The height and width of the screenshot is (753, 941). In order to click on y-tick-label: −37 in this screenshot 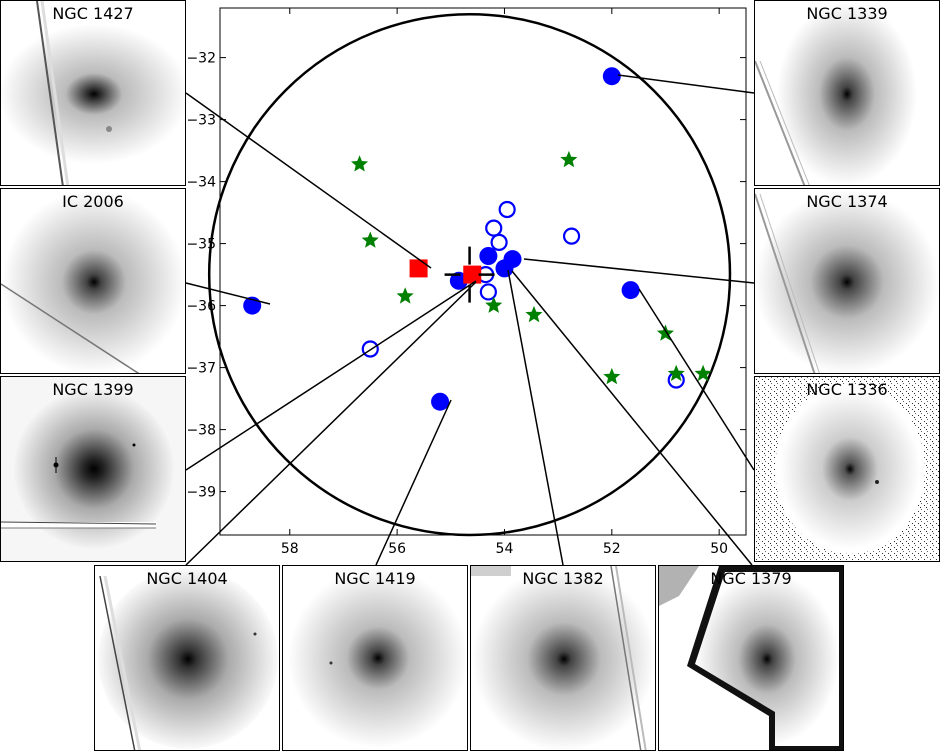, I will do `click(202, 369)`.